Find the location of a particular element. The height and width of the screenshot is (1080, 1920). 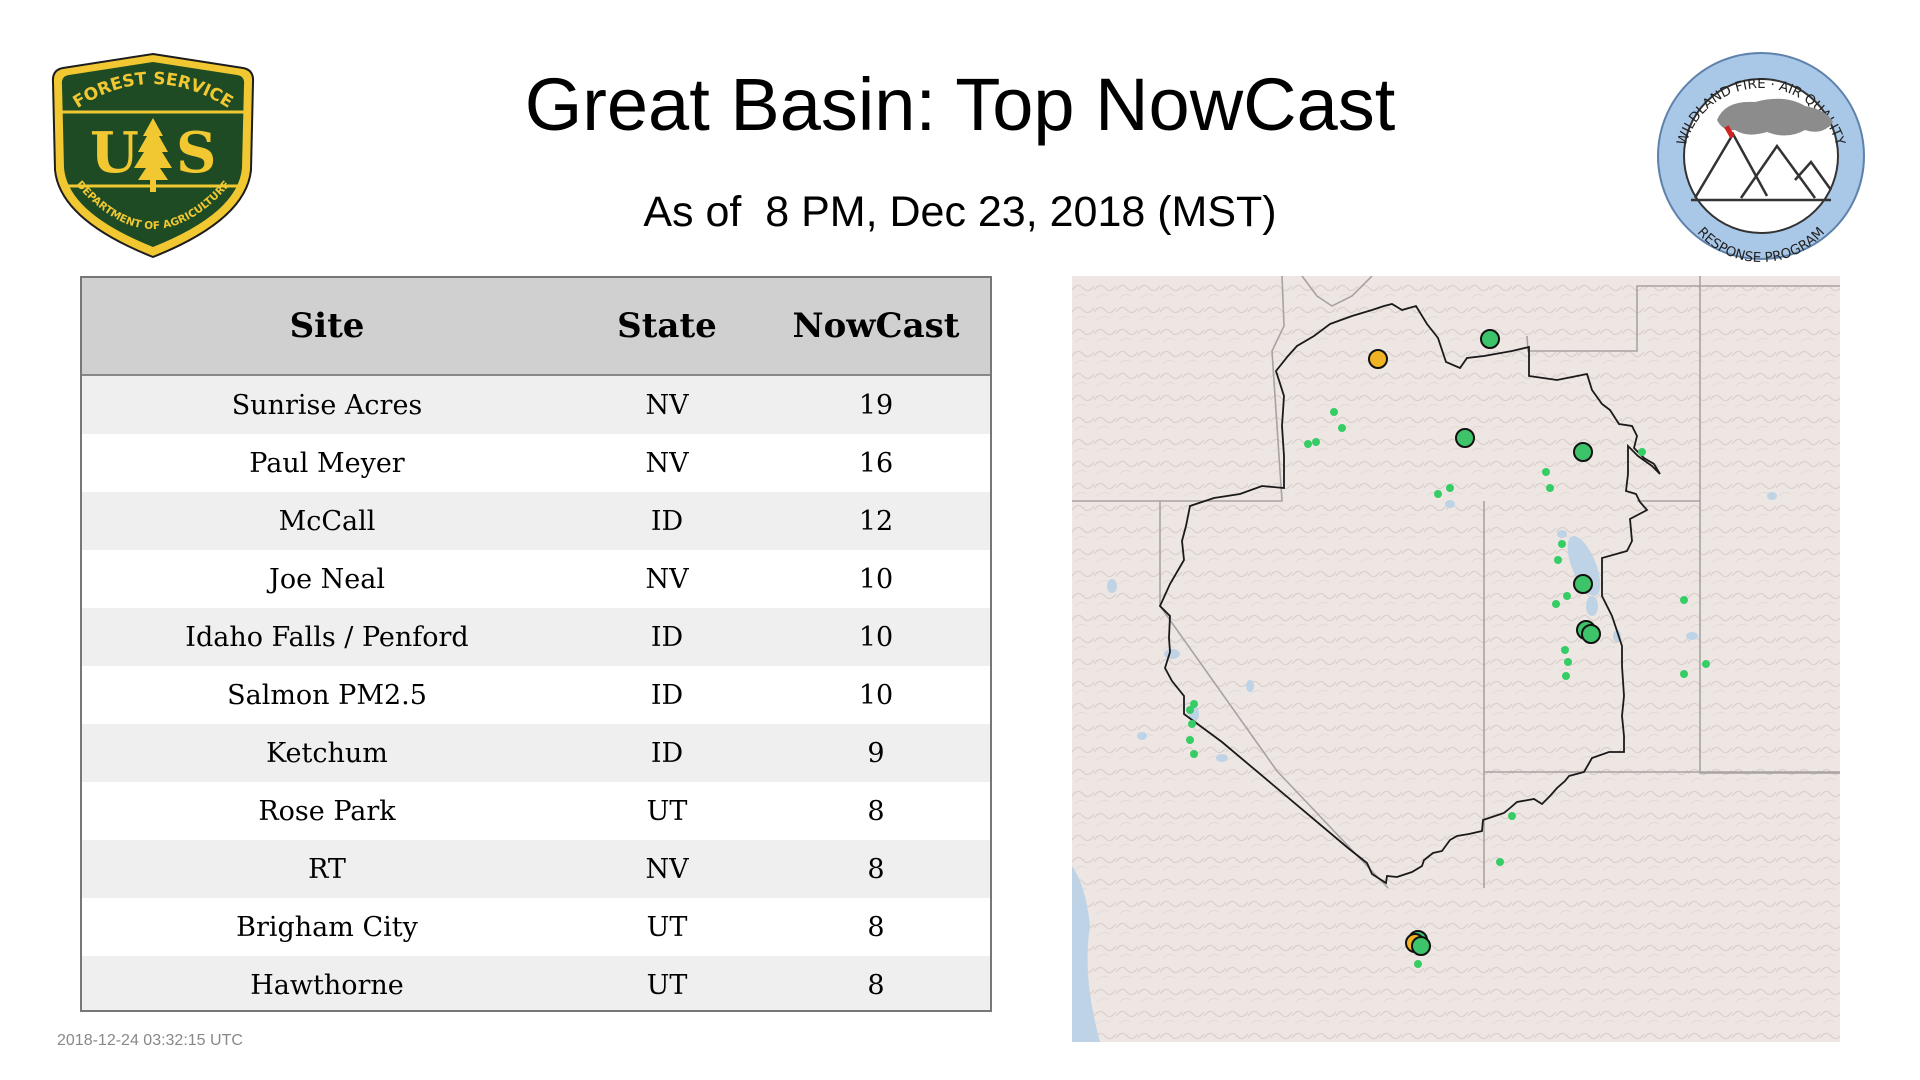

site-cell: Sunrise Acres is located at coordinates (327, 404).